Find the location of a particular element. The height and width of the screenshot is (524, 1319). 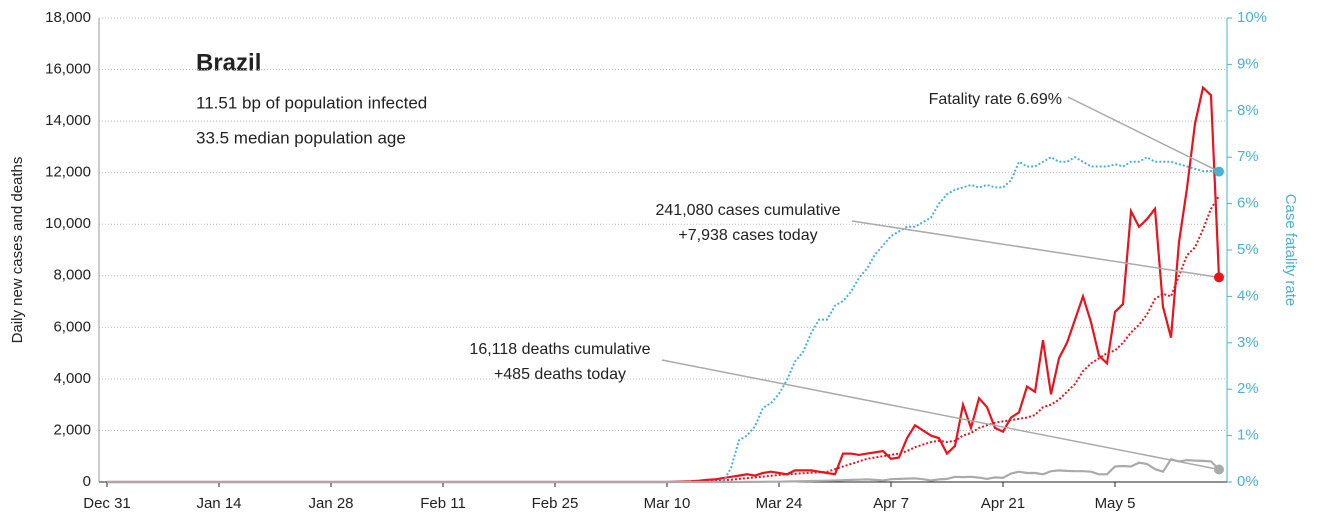

annotation: 16,118 deaths cumulative is located at coordinates (559, 349).